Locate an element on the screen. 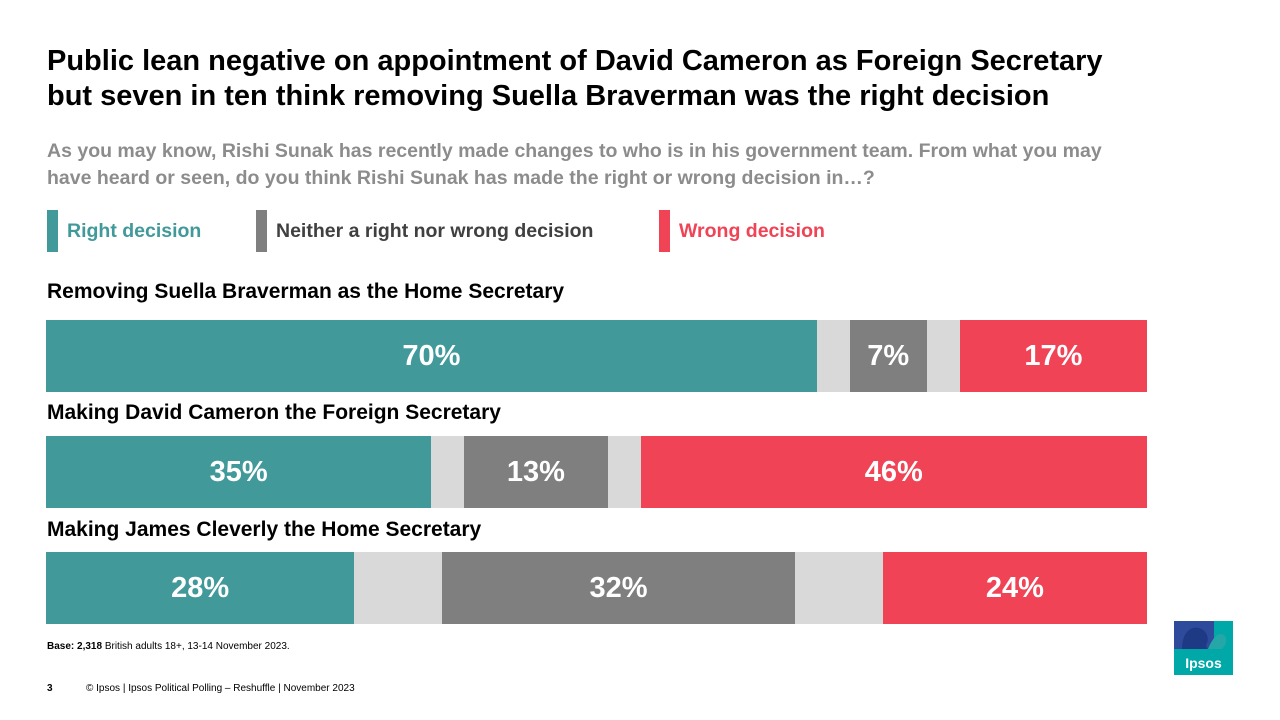 The width and height of the screenshot is (1280, 720). ipsos-logo: Ipsos is located at coordinates (1203, 648).